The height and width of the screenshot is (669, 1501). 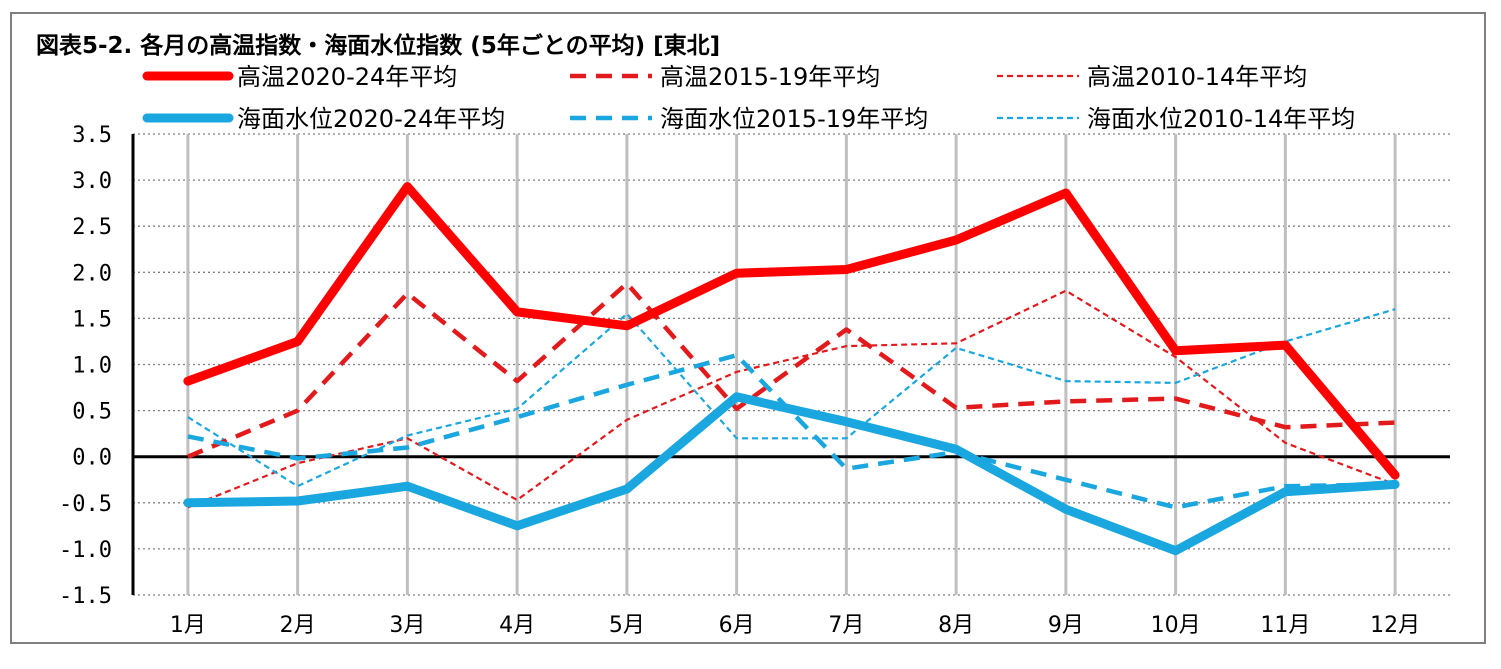 What do you see at coordinates (378, 46) in the screenshot?
I see `chart-title: 図表5-2. 各月の高温指数・海面水位指数 (5年ごとの平均) [東北]` at bounding box center [378, 46].